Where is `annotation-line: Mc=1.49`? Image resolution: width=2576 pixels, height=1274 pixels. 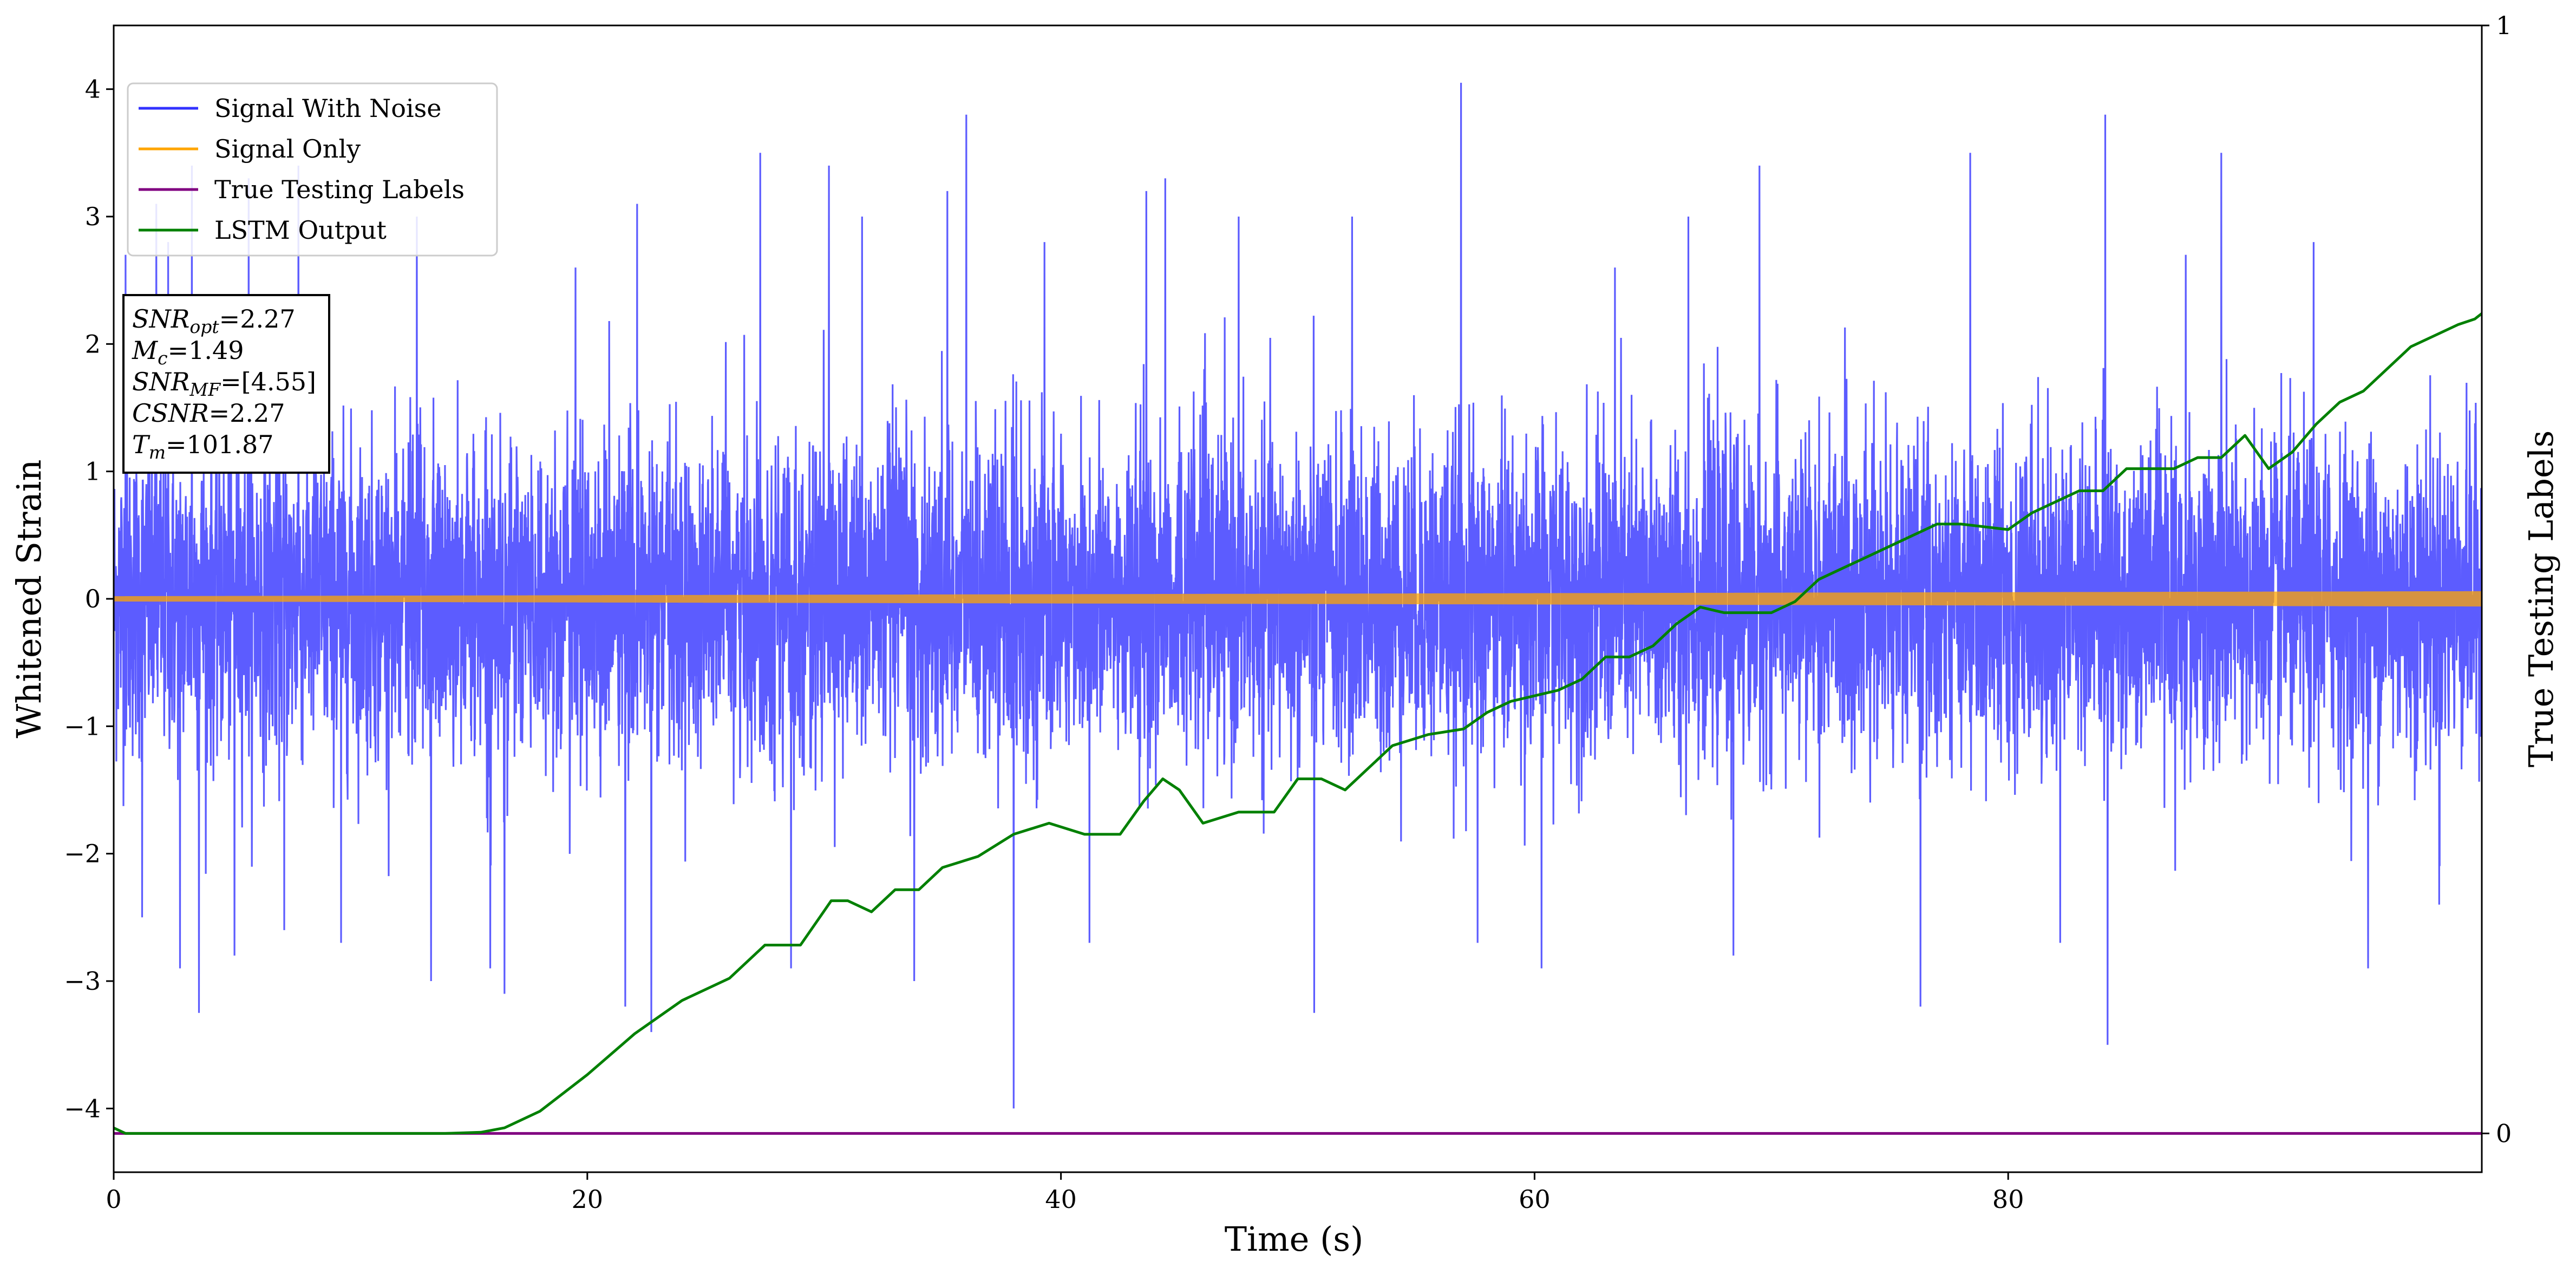
annotation-line: Mc=1.49 is located at coordinates (188, 352).